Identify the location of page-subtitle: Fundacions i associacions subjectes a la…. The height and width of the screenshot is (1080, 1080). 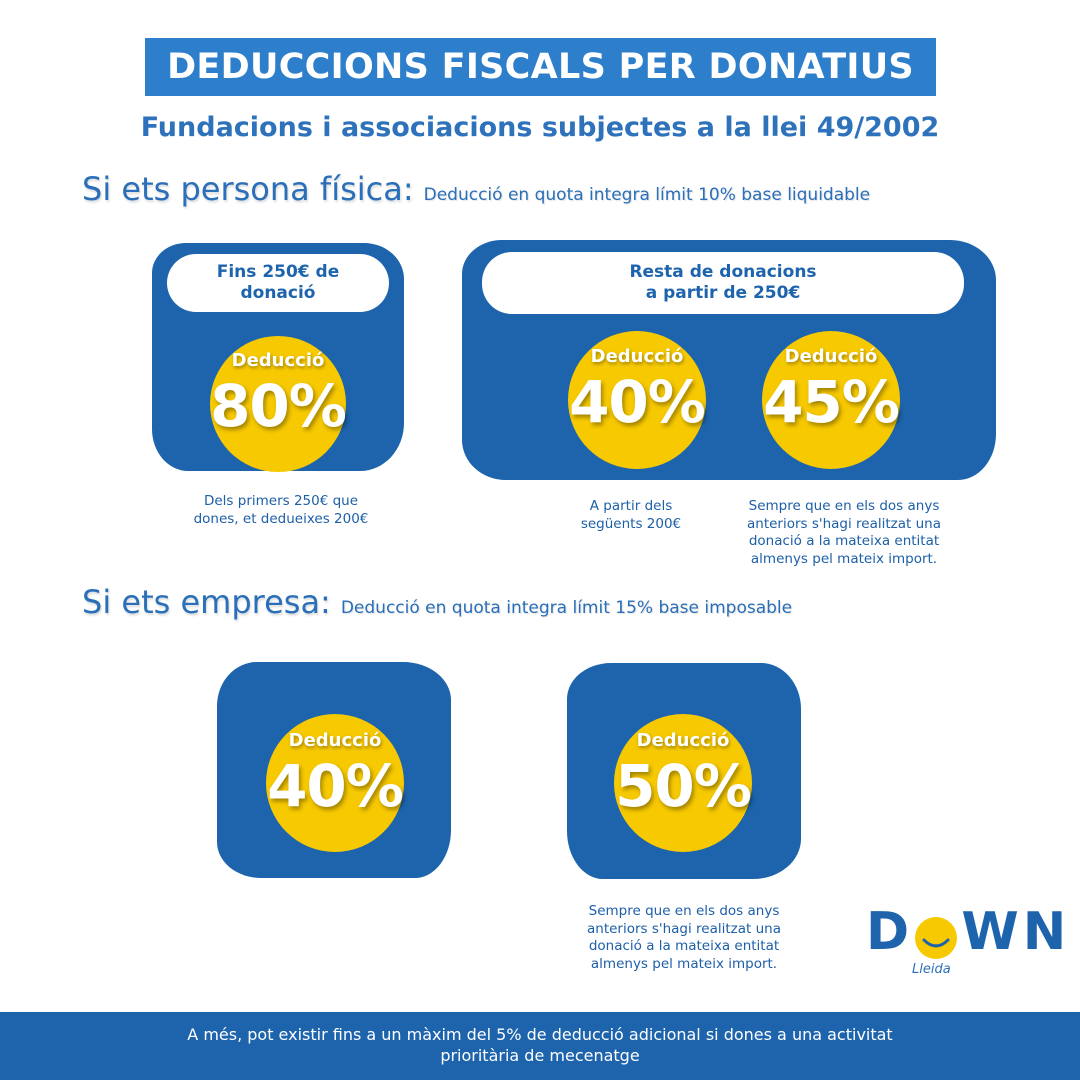
(540, 127).